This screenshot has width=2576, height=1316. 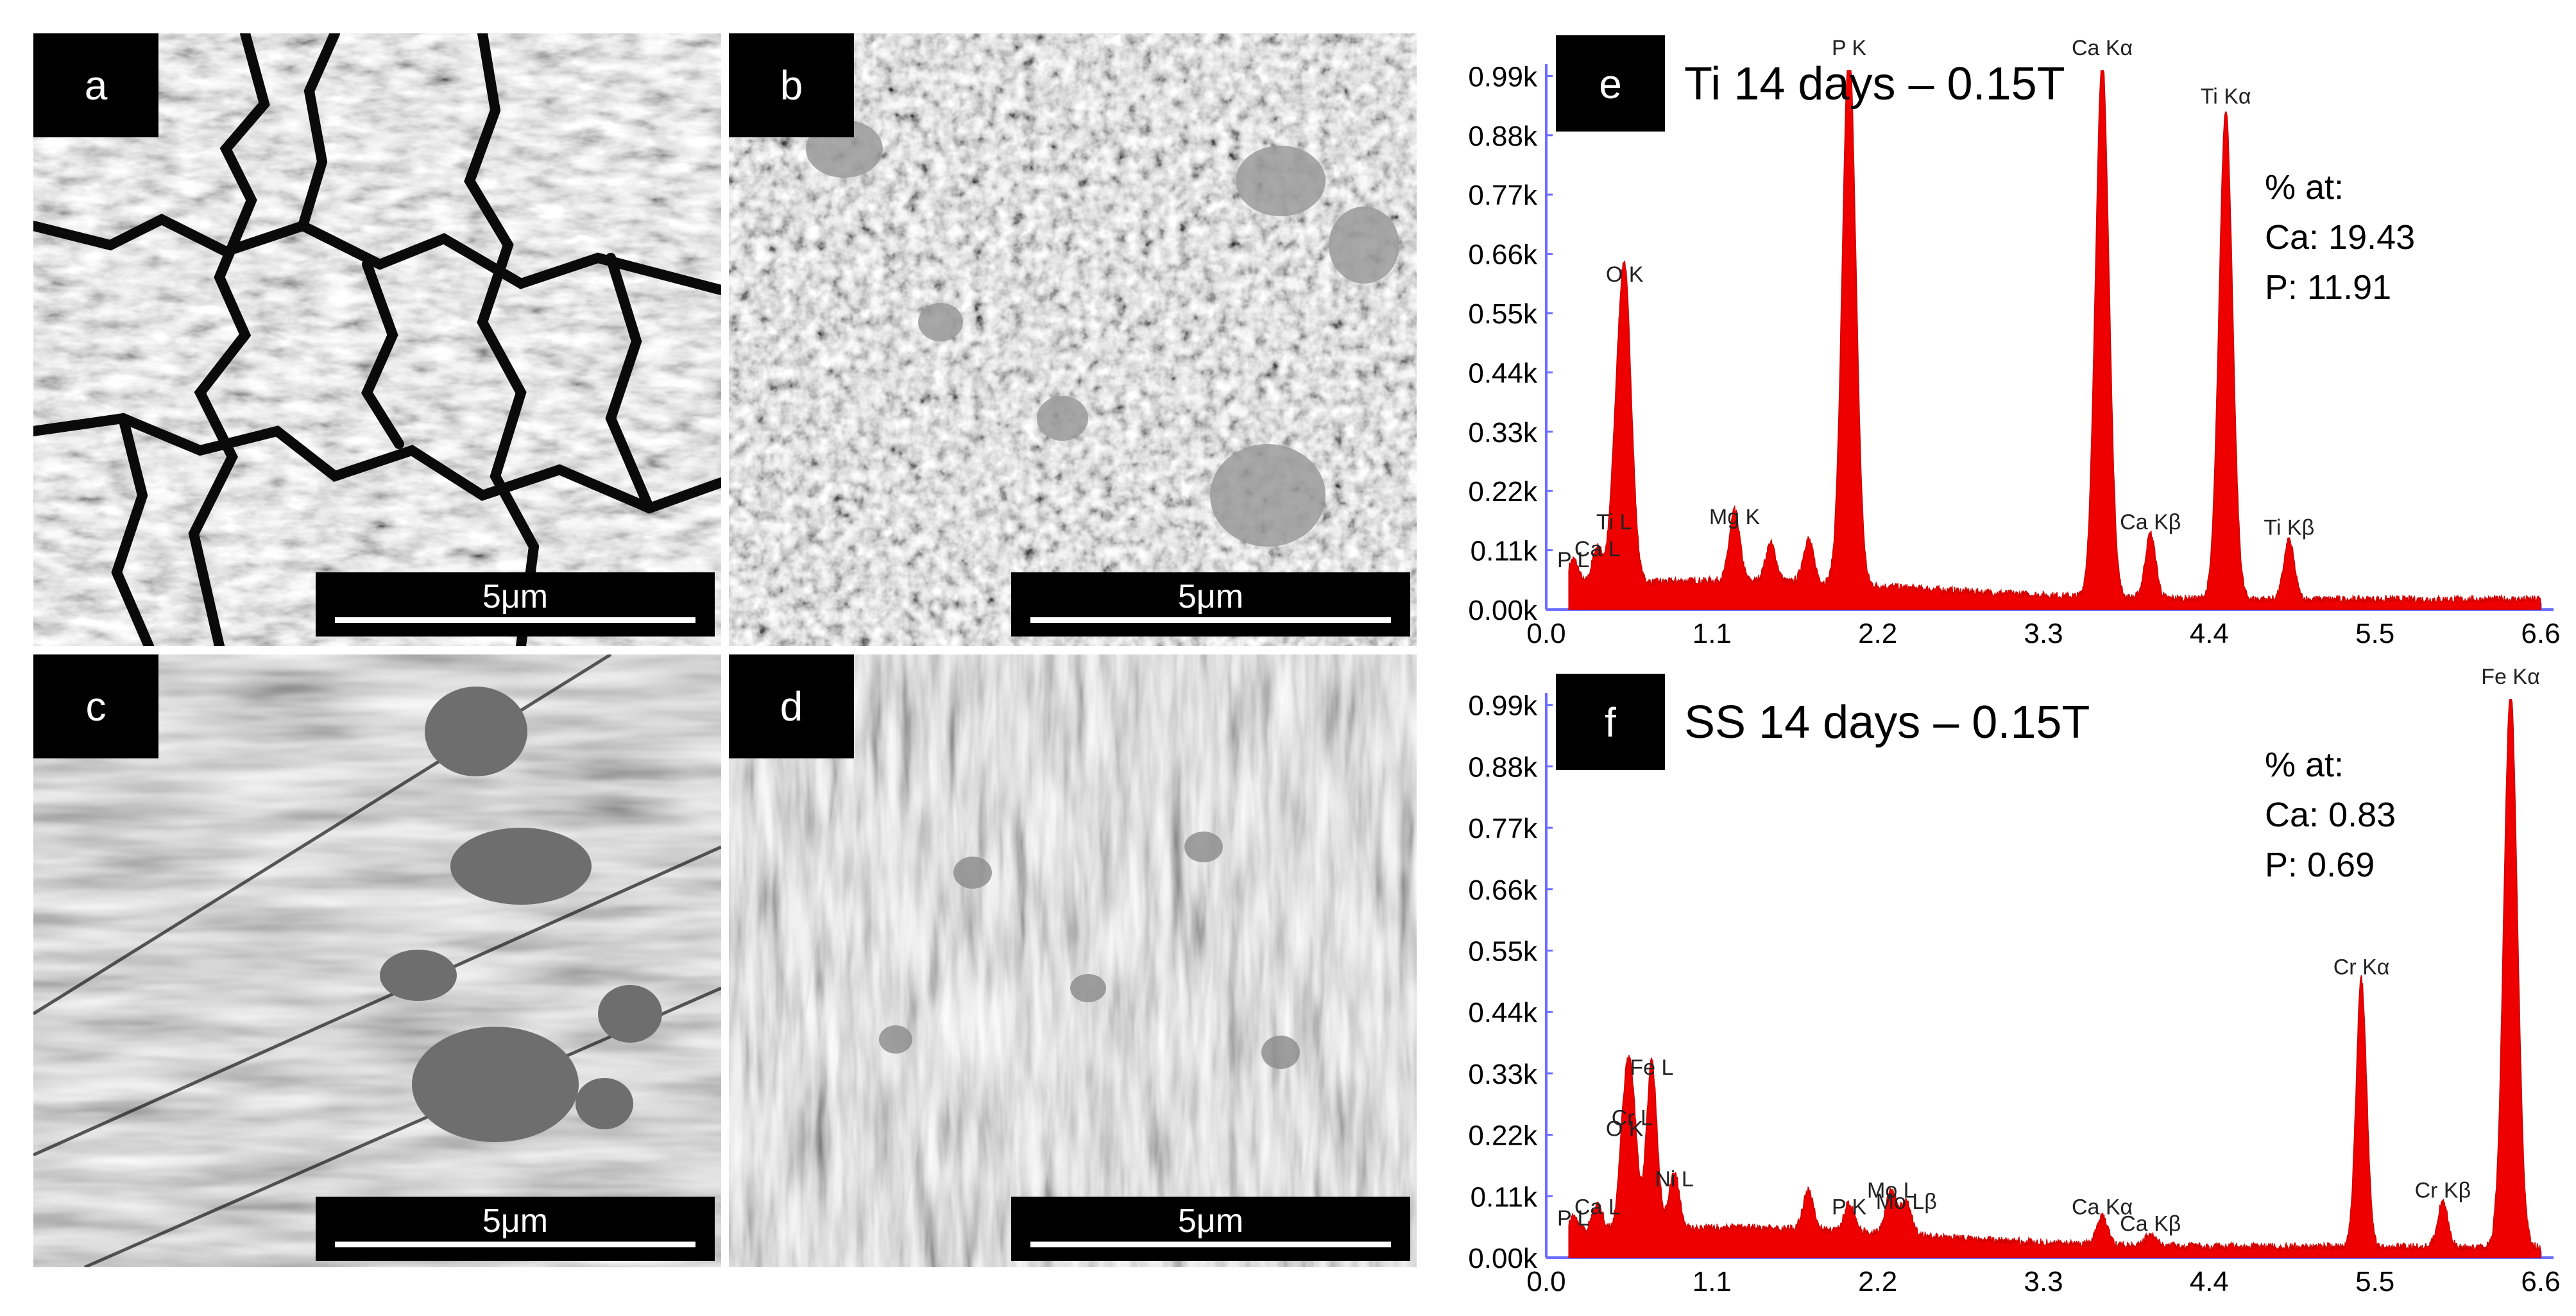 What do you see at coordinates (515, 1221) in the screenshot?
I see `scale-label-c: 5μm` at bounding box center [515, 1221].